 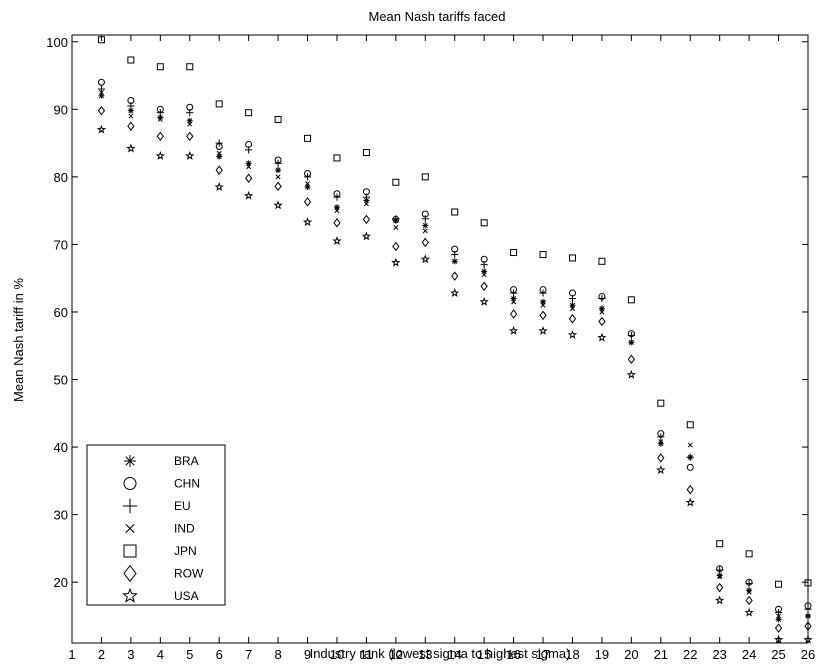 What do you see at coordinates (484, 654) in the screenshot?
I see `x-tick-label: 15` at bounding box center [484, 654].